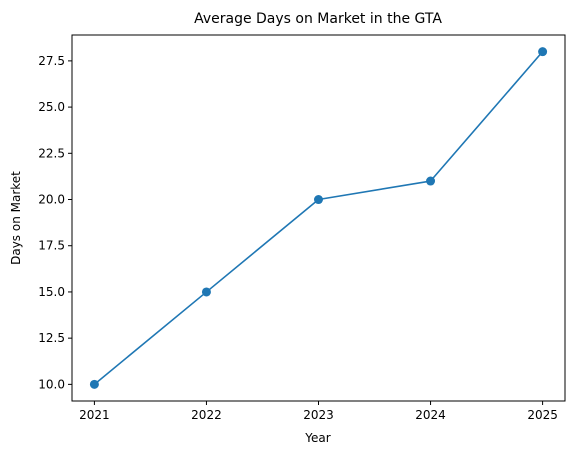 The image size is (576, 455). What do you see at coordinates (94, 384) in the screenshot?
I see `data-point-2021` at bounding box center [94, 384].